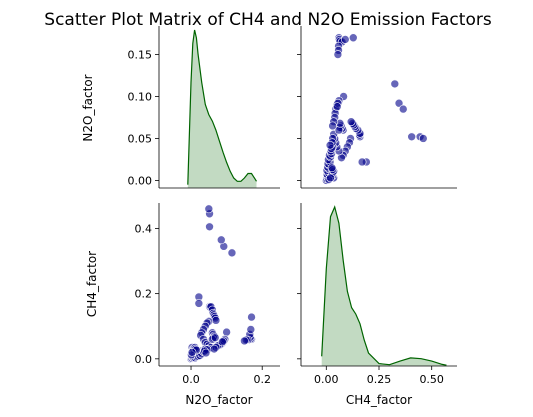 The image size is (533, 417). What do you see at coordinates (379, 379) in the screenshot?
I see `xticks-ch4-label-1: 0.25` at bounding box center [379, 379].